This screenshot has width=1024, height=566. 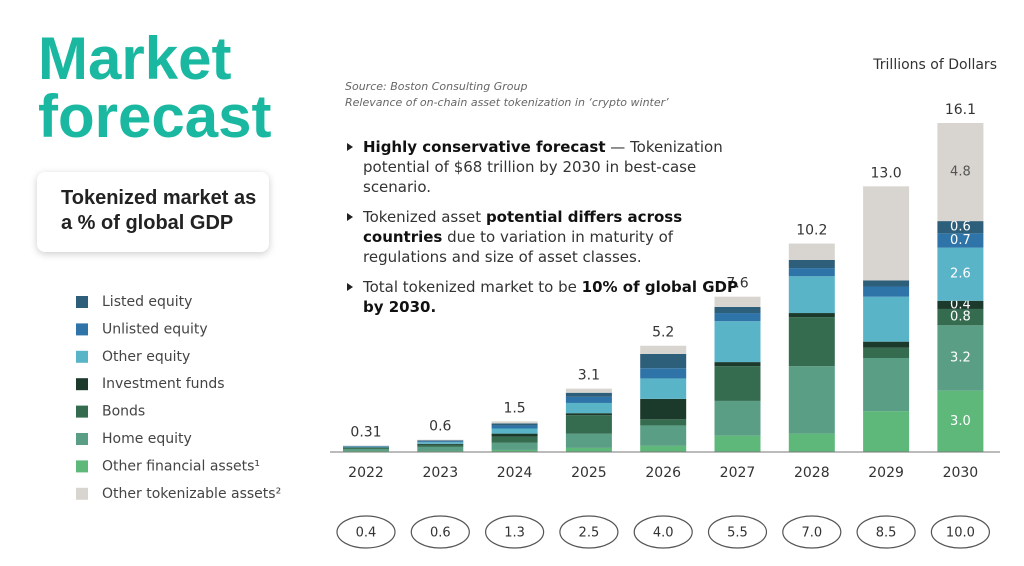 What do you see at coordinates (663, 473) in the screenshot?
I see `x-tick-label: 2026` at bounding box center [663, 473].